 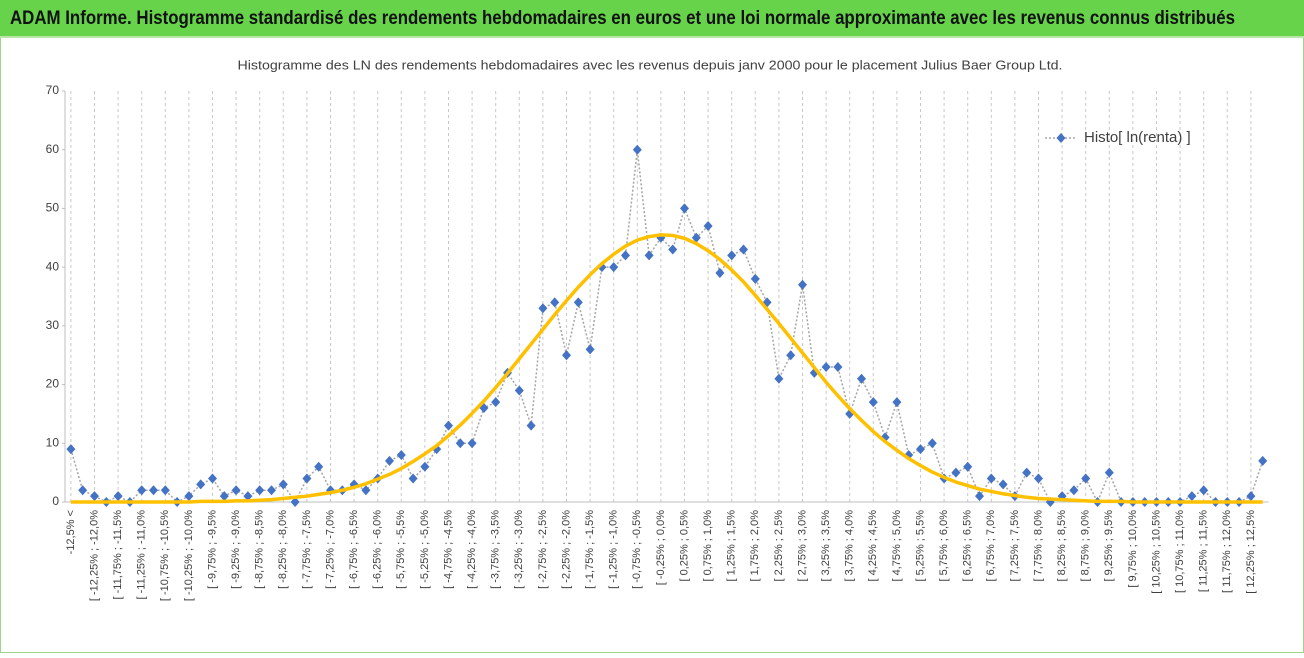 I want to click on x-tick-label: [ -10,75% ; -10,5%, so click(x=165, y=555).